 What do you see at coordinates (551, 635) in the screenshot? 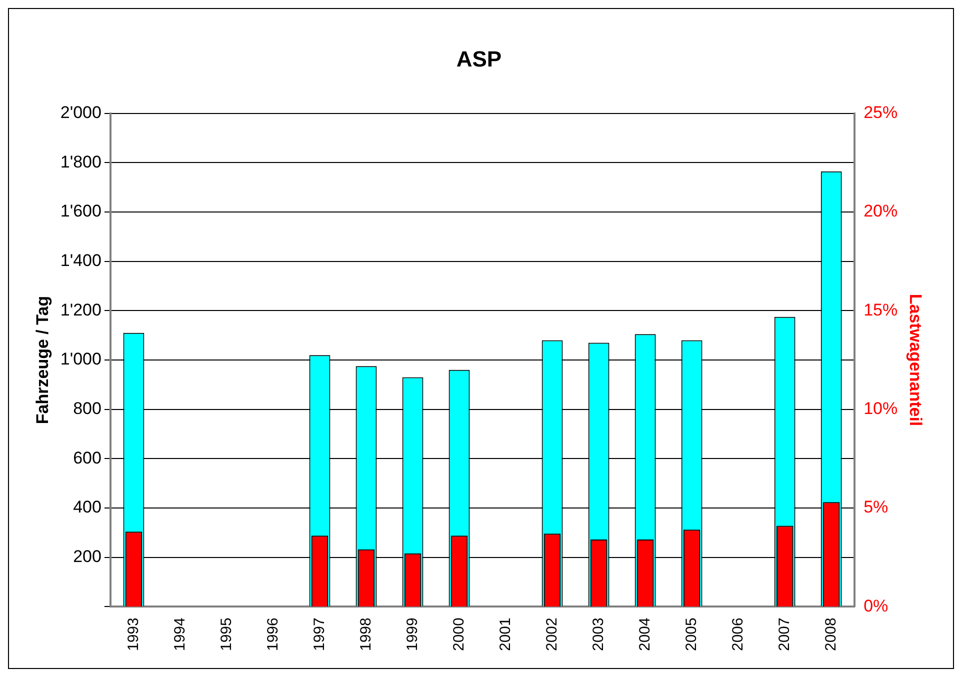
I see `x-tick-label: 2002` at bounding box center [551, 635].